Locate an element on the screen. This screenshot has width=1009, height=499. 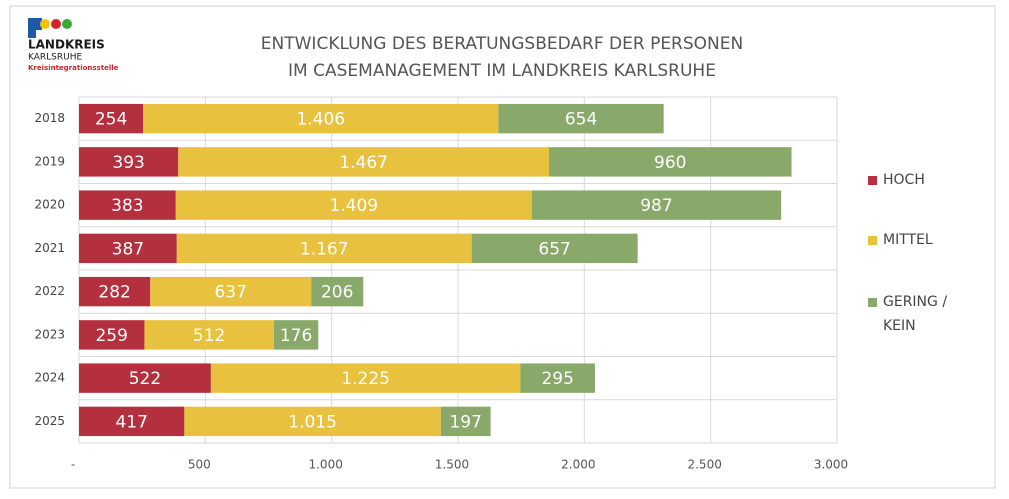
y-tick-label: 2020 is located at coordinates (49, 205).